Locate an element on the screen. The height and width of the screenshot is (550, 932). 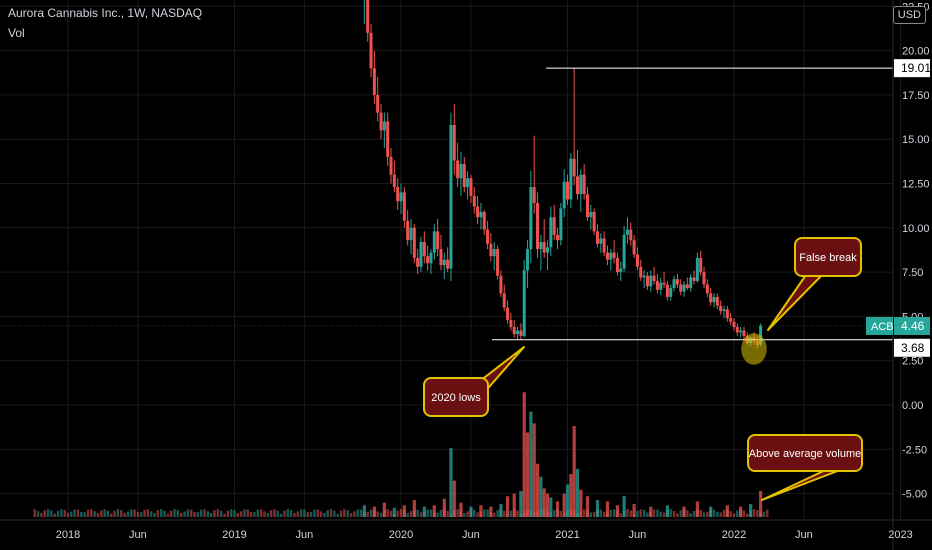
currency-button: USD is located at coordinates (909, 15).